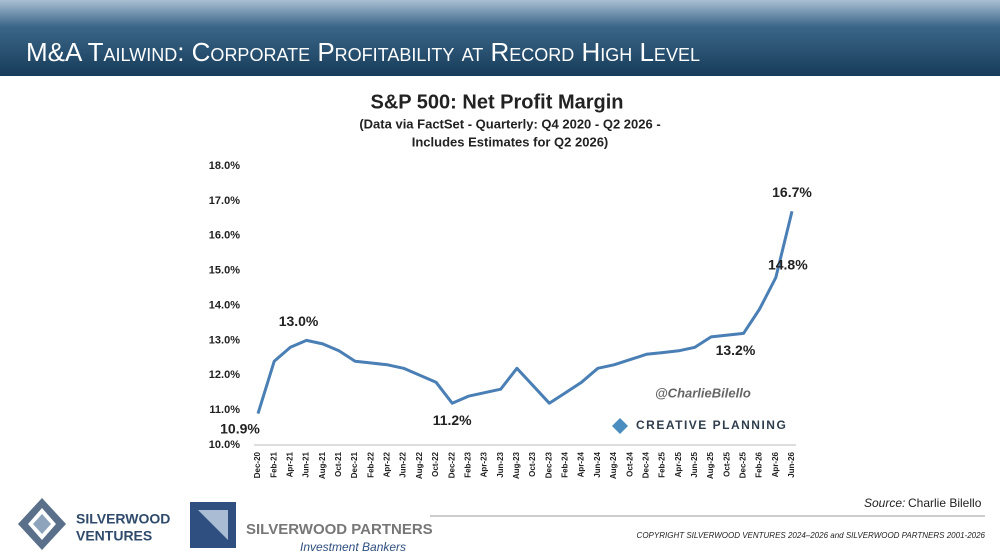 This screenshot has width=1000, height=560. I want to click on x-tick-label: Apr-25, so click(678, 464).